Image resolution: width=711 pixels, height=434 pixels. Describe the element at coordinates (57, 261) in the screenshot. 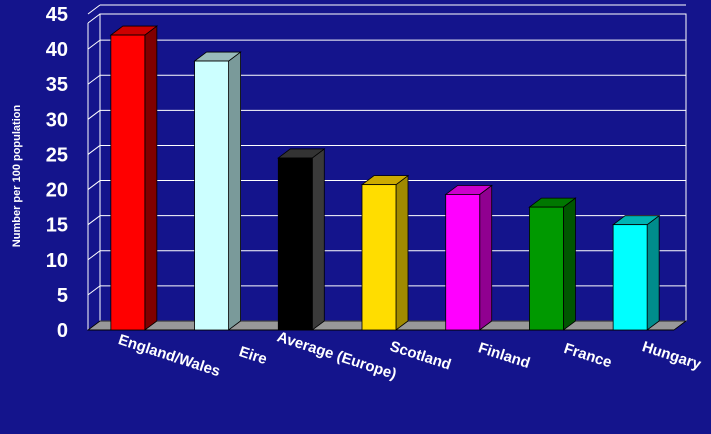

I see `y-tick-label: 10` at that location.